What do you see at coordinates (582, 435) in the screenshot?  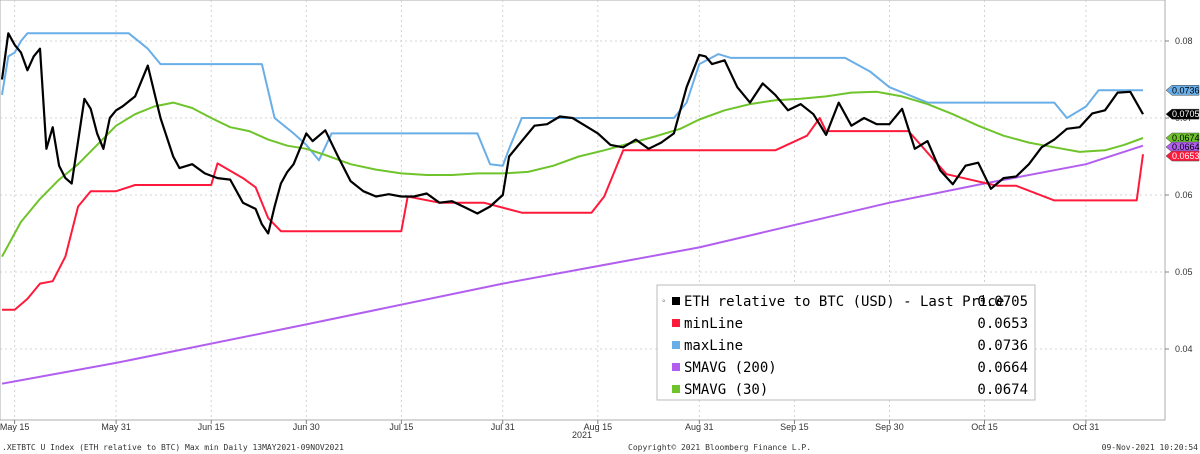 I see `year-label: 2021` at bounding box center [582, 435].